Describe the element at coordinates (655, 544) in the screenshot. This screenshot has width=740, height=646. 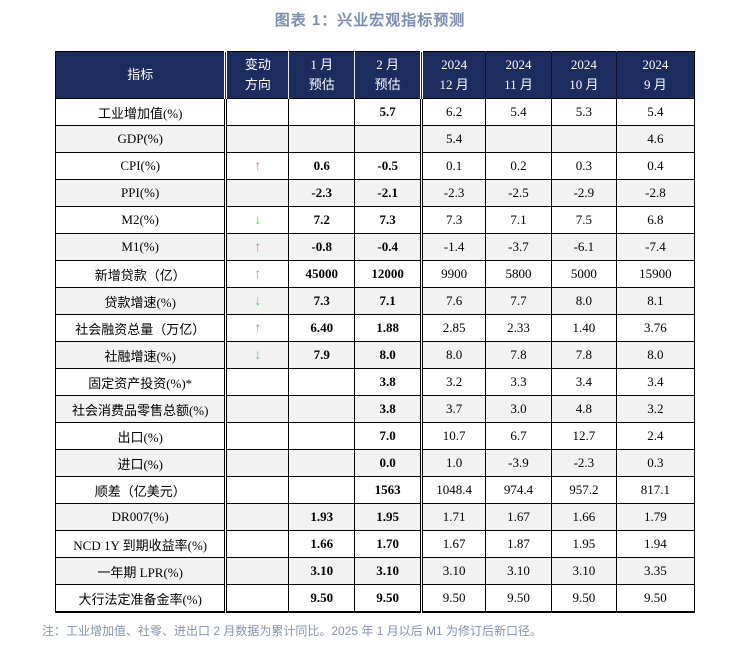
I see `sep-2024-cell: 1.94` at that location.